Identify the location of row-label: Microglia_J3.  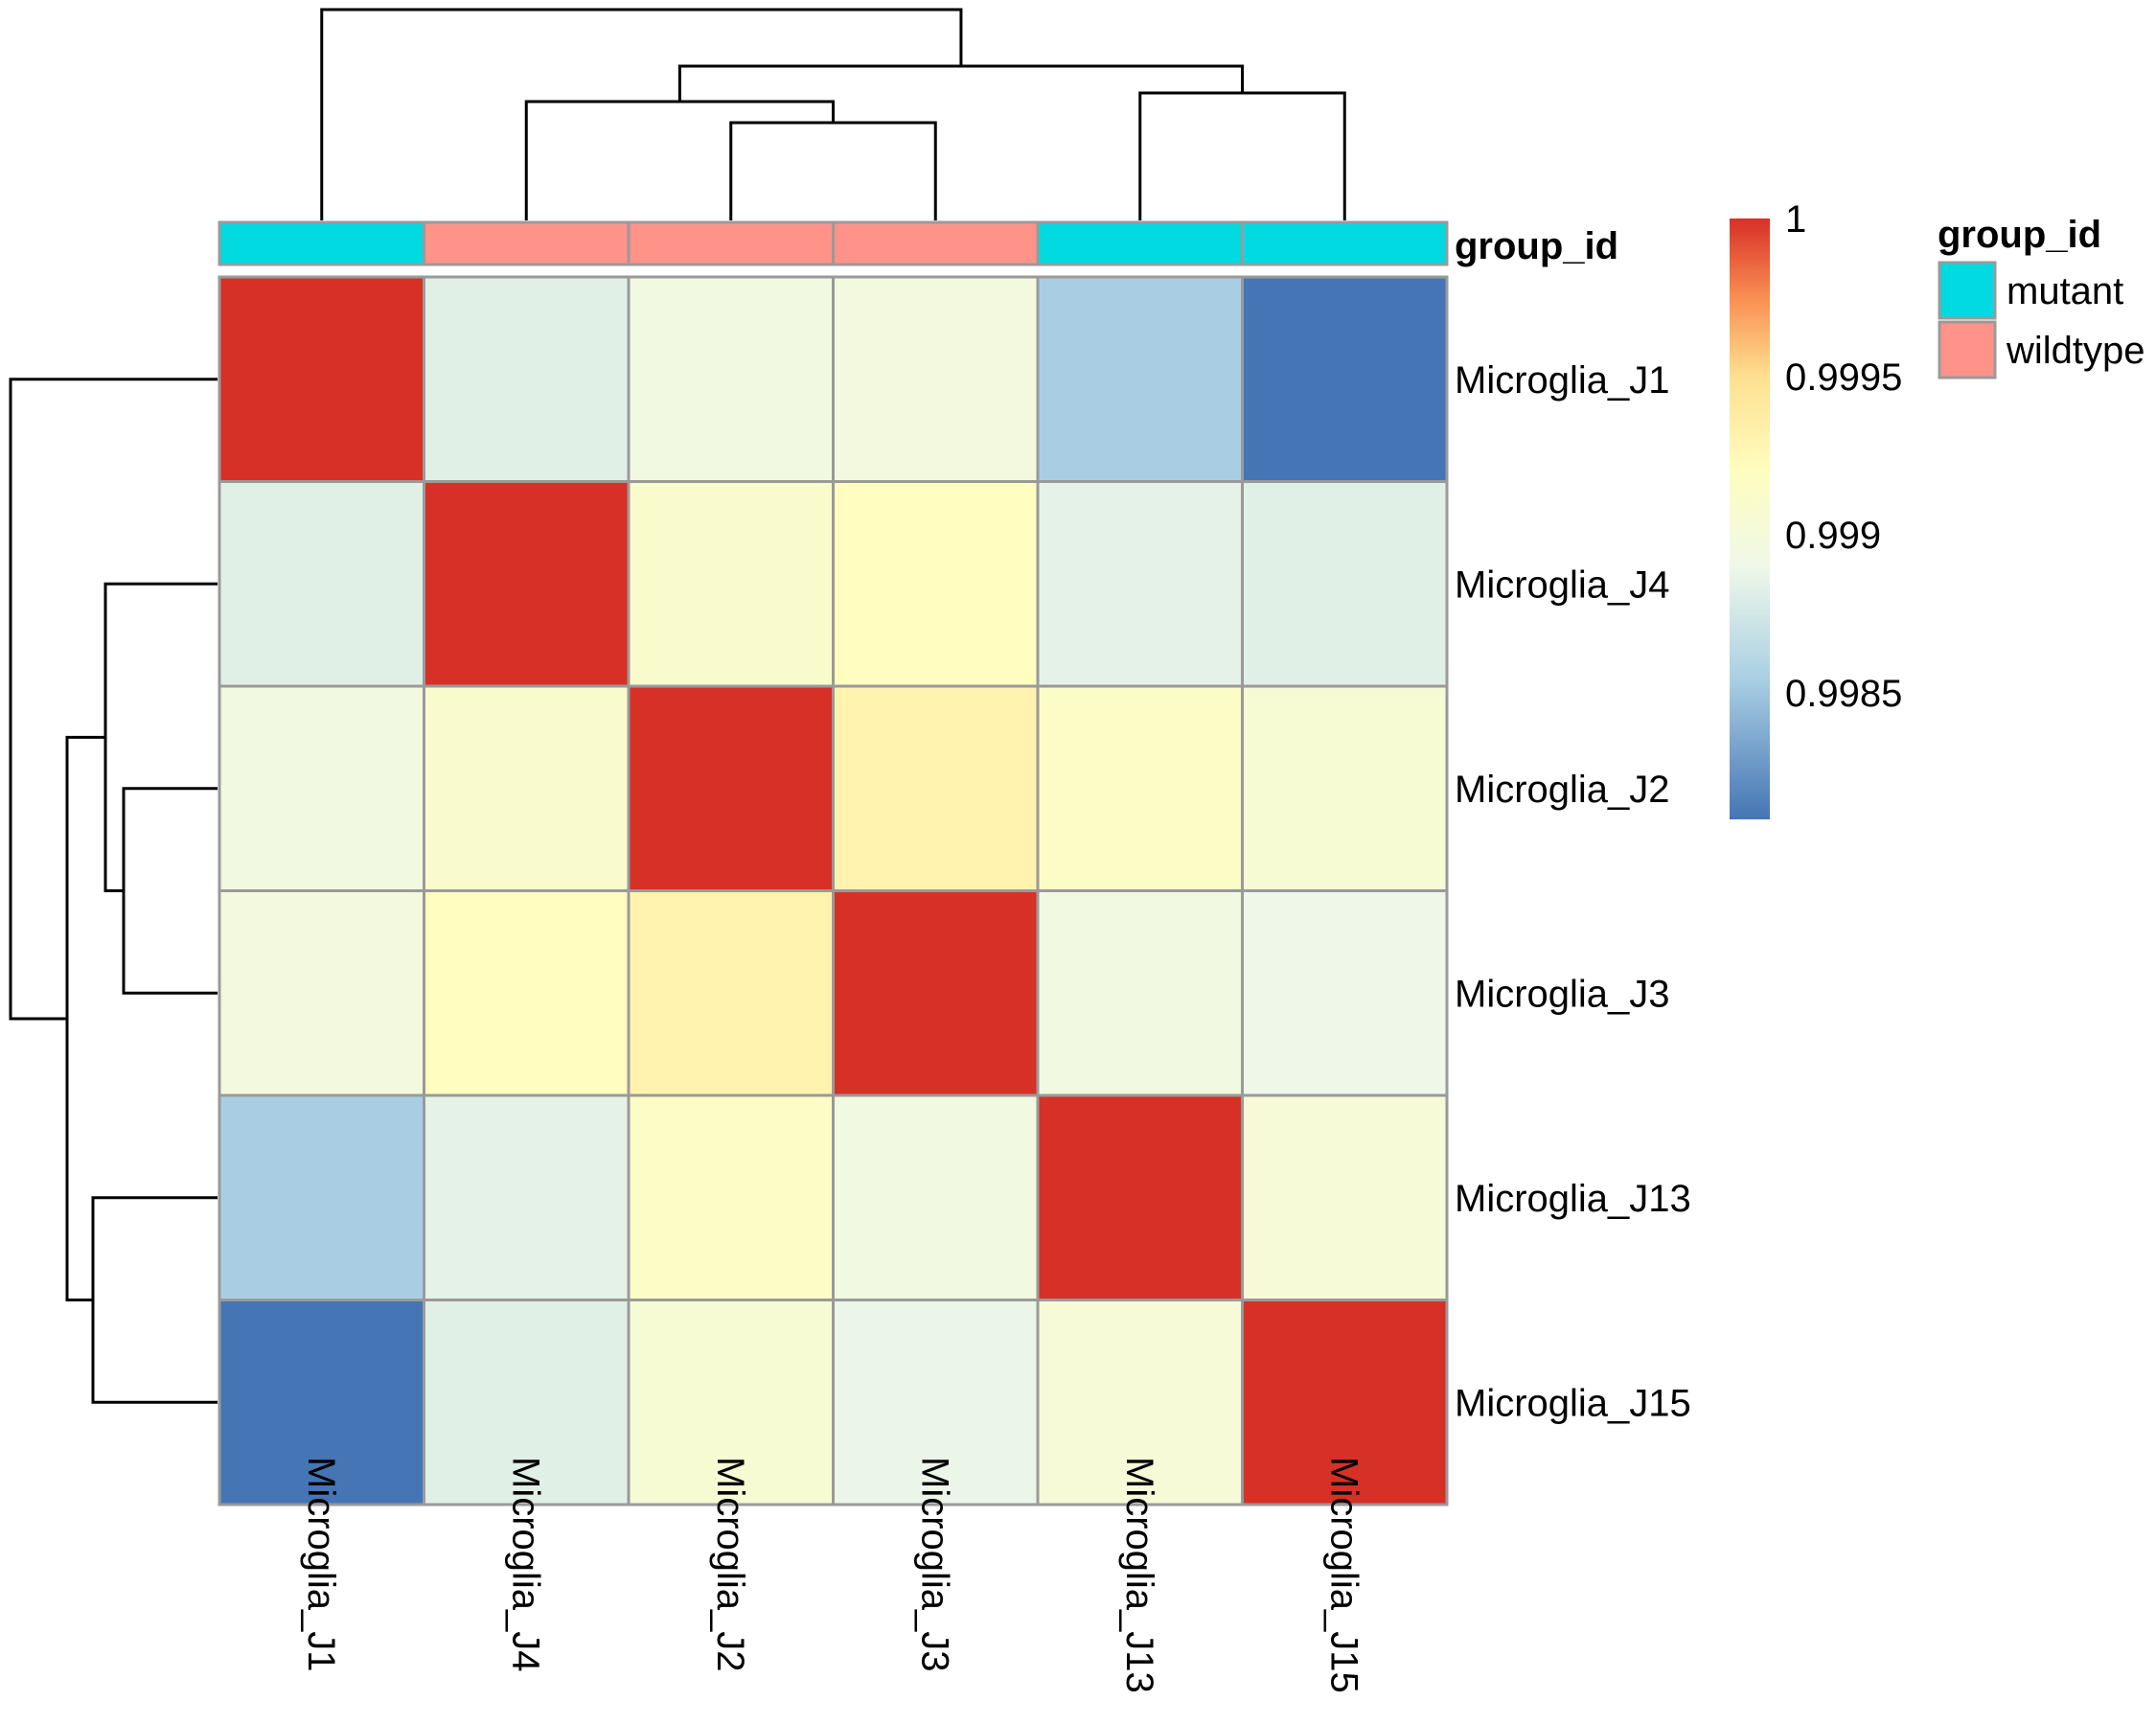
(1562, 994).